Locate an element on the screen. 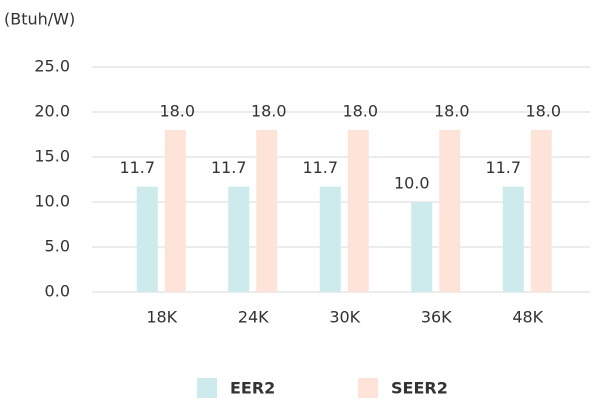 This screenshot has width=614, height=402. x-tick-label: 48K is located at coordinates (527, 317).